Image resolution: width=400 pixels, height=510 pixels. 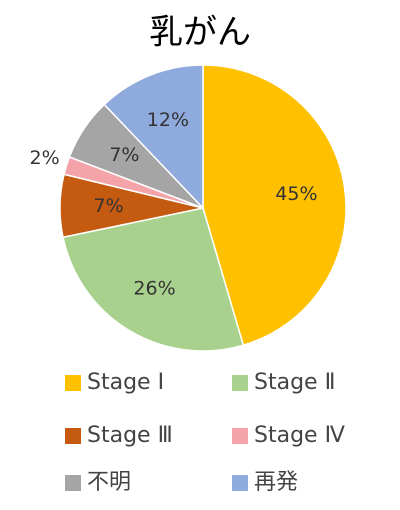 I want to click on value-label: 2%, so click(x=45, y=158).